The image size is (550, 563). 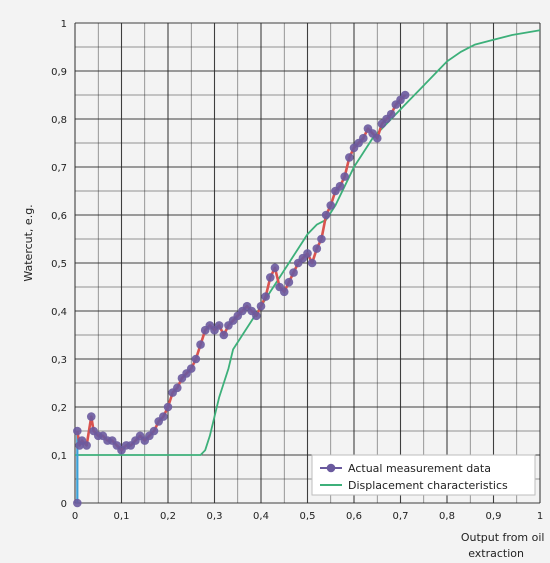 What do you see at coordinates (494, 516) in the screenshot?
I see `x-tick-label: 0,9` at bounding box center [494, 516].